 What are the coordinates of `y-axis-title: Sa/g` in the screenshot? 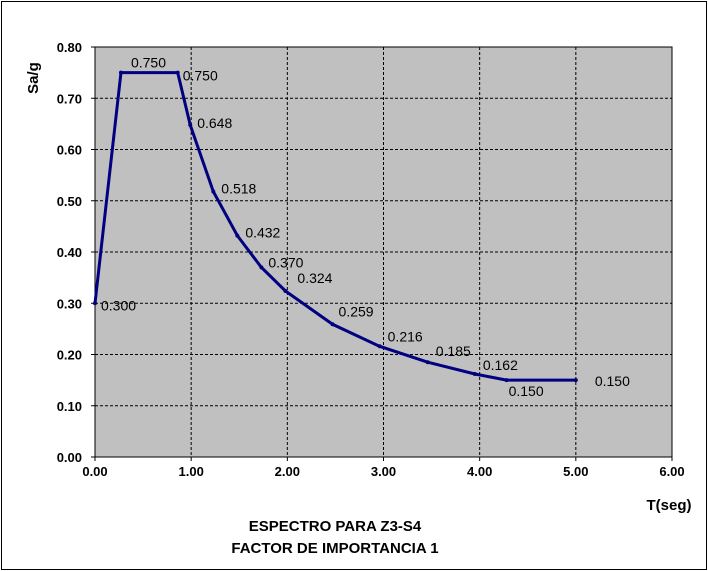 It's located at (33, 78).